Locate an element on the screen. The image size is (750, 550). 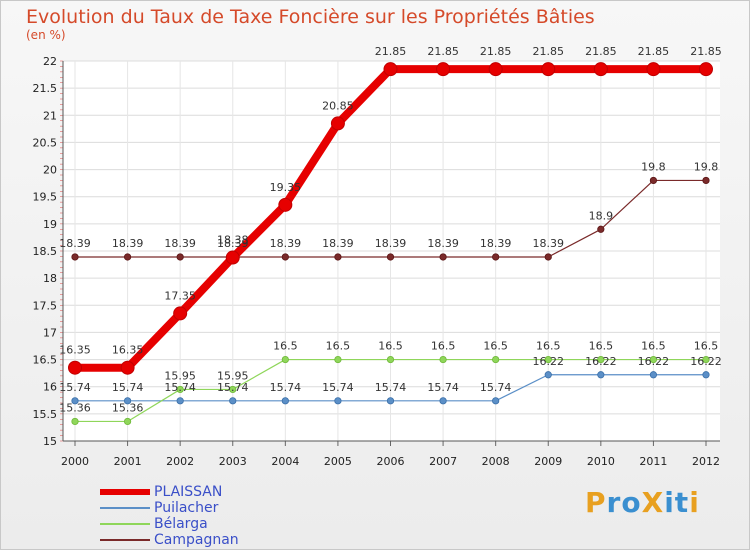
data-label-plaissan: 18.38 is located at coordinates (233, 240).